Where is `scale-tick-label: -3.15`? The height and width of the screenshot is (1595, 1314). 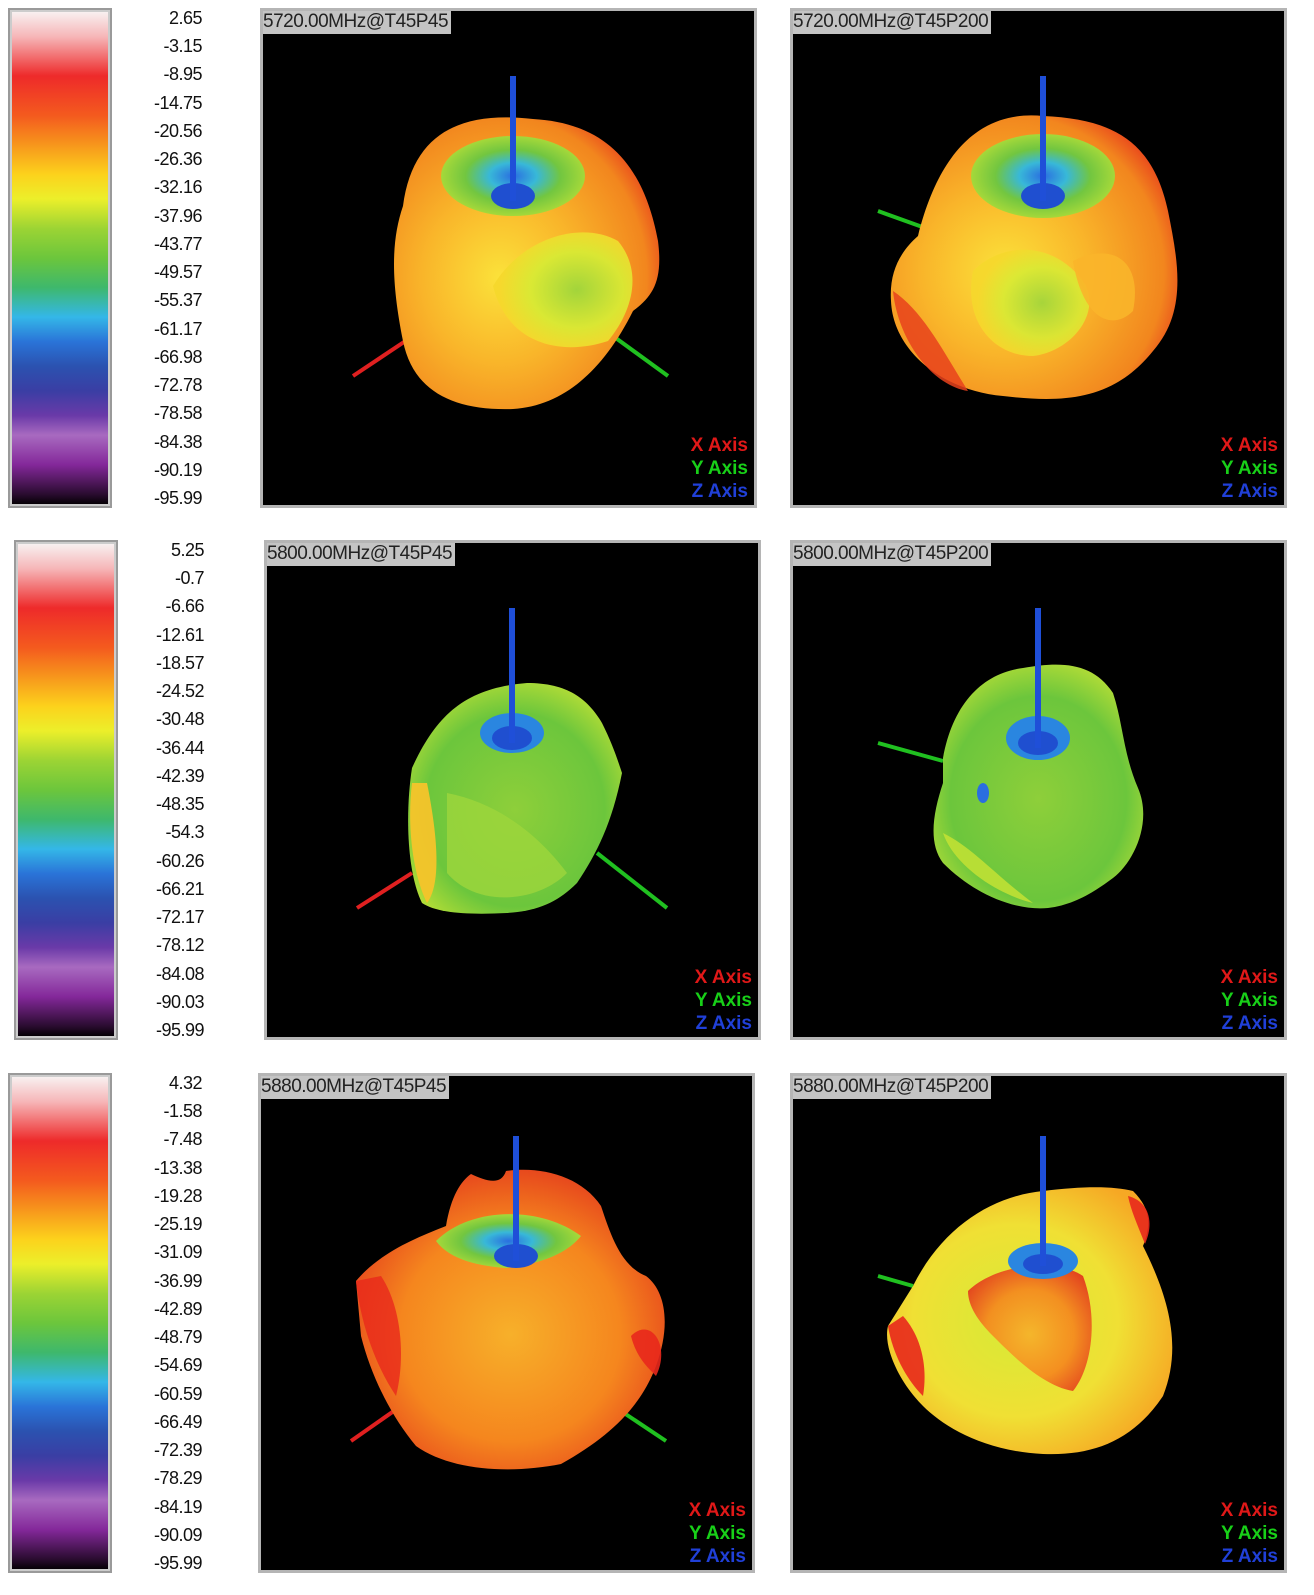 scale-tick-label: -3.15 is located at coordinates (182, 46).